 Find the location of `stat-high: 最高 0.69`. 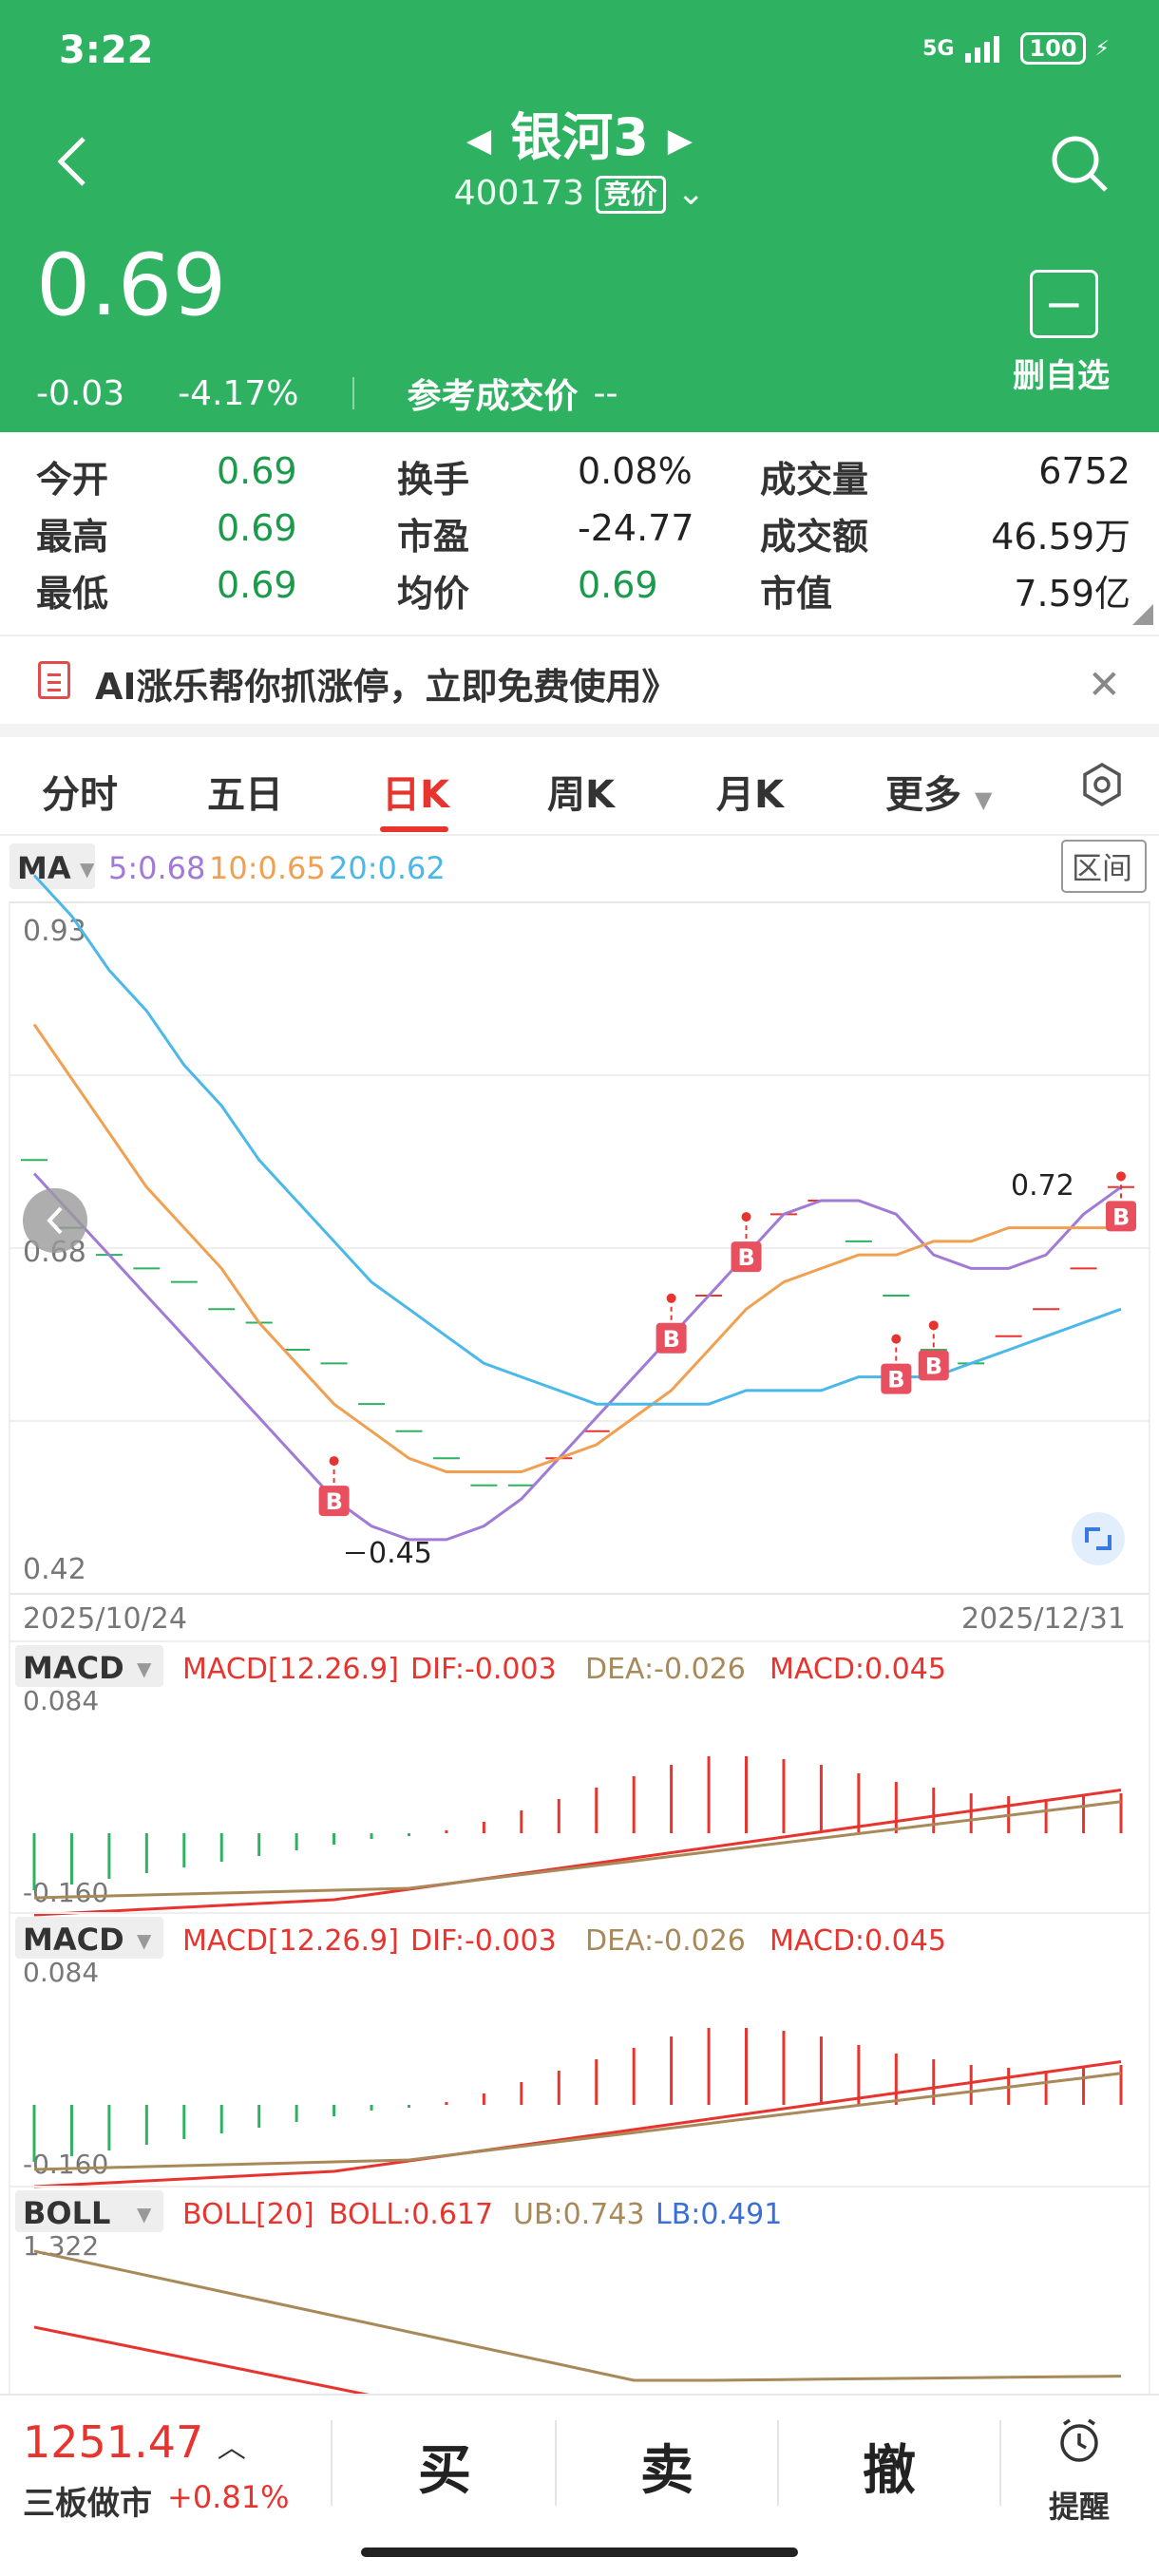

stat-high: 最高 0.69 is located at coordinates (166, 532).